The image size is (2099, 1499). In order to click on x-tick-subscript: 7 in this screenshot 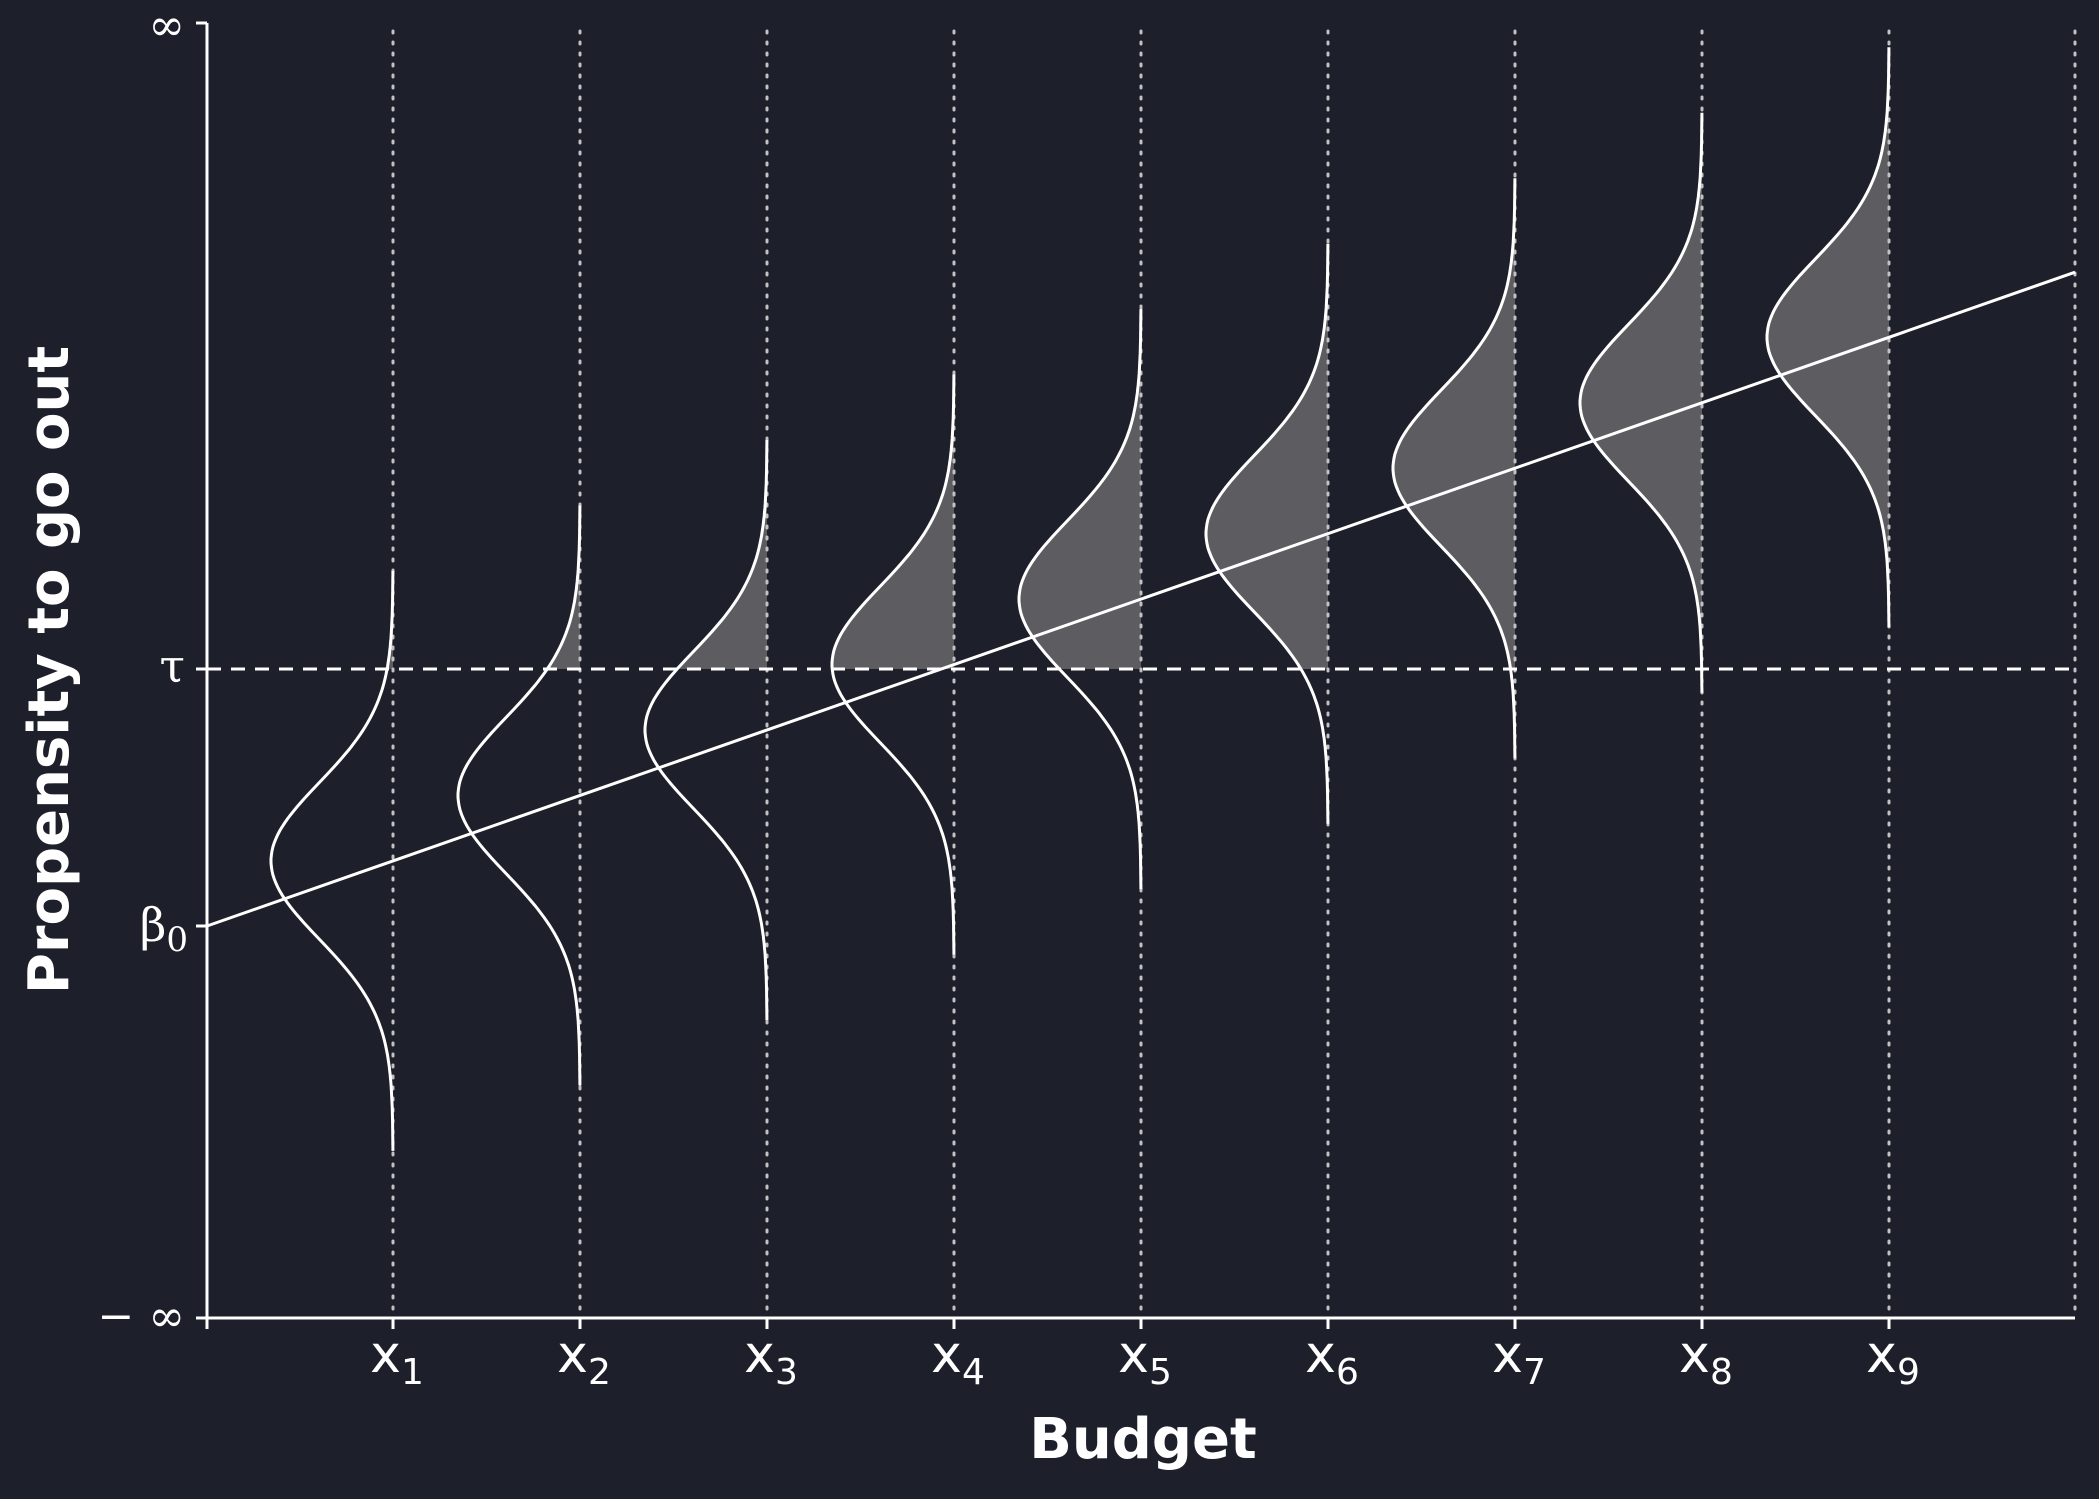, I will do `click(1534, 1372)`.